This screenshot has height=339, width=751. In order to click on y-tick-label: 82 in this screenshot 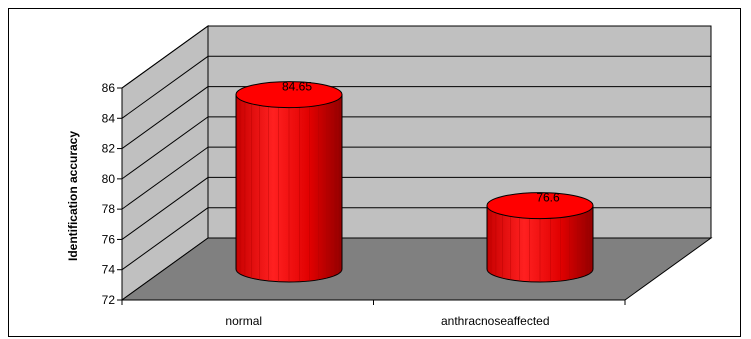, I will do `click(109, 149)`.